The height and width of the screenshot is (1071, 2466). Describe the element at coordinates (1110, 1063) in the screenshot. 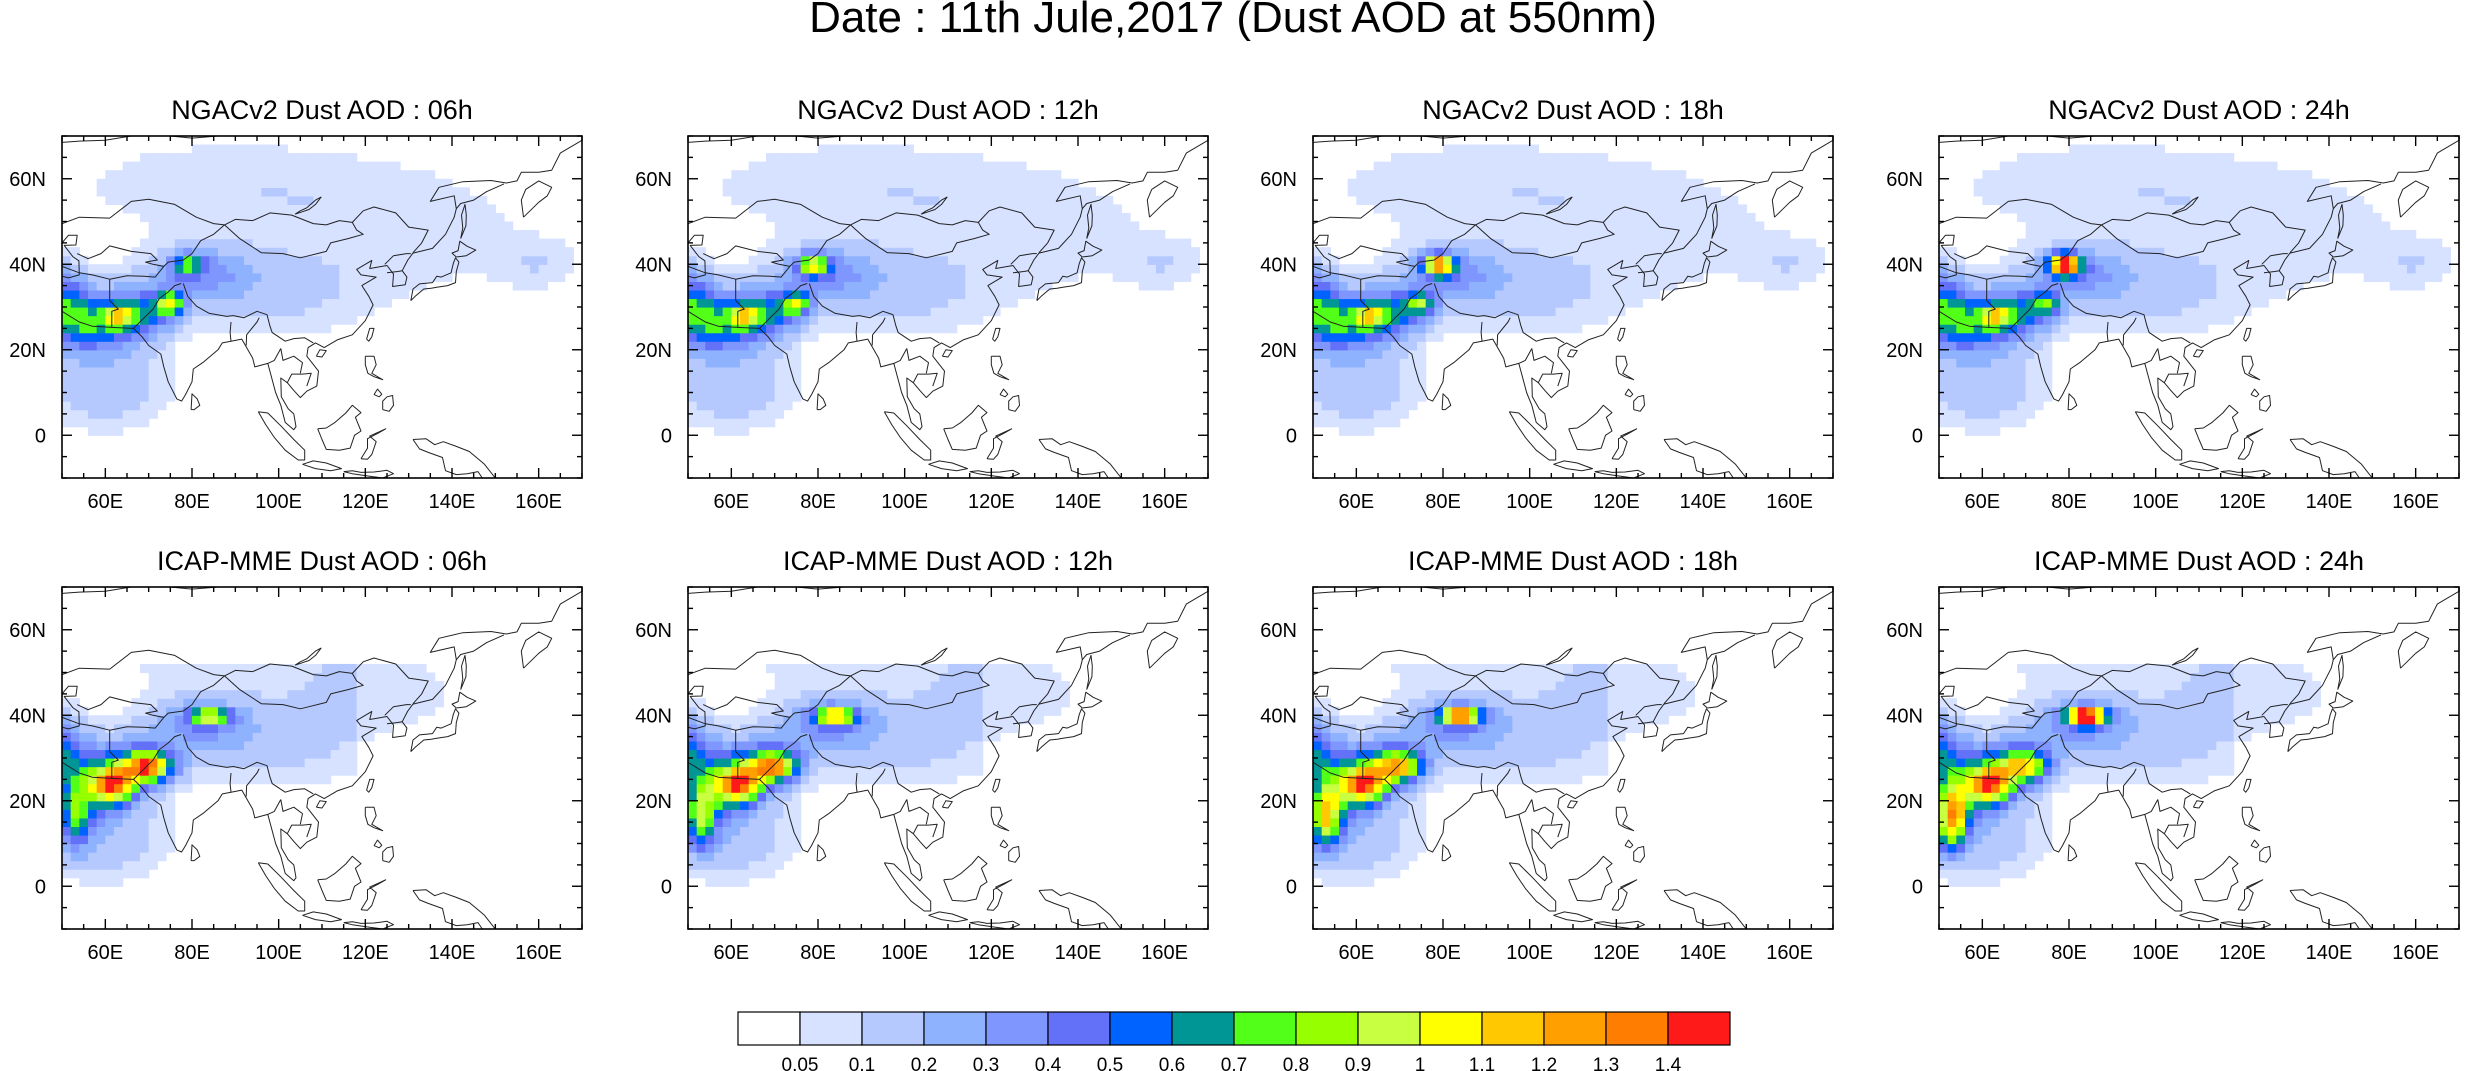

I see `colorbar-label: 0.5` at that location.